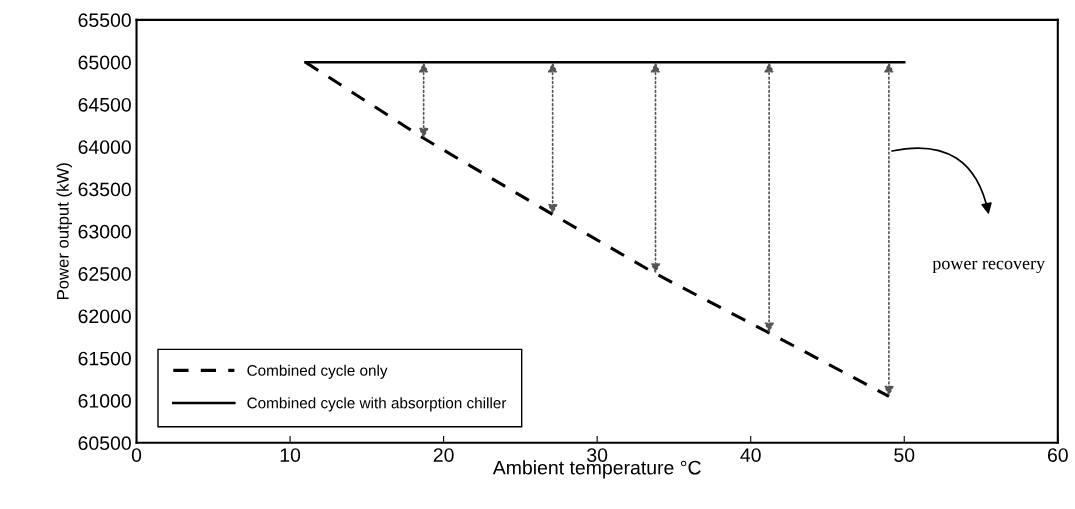 Image resolution: width=1075 pixels, height=509 pixels. What do you see at coordinates (104, 147) in the screenshot?
I see `y-tick-label: 64000` at bounding box center [104, 147].